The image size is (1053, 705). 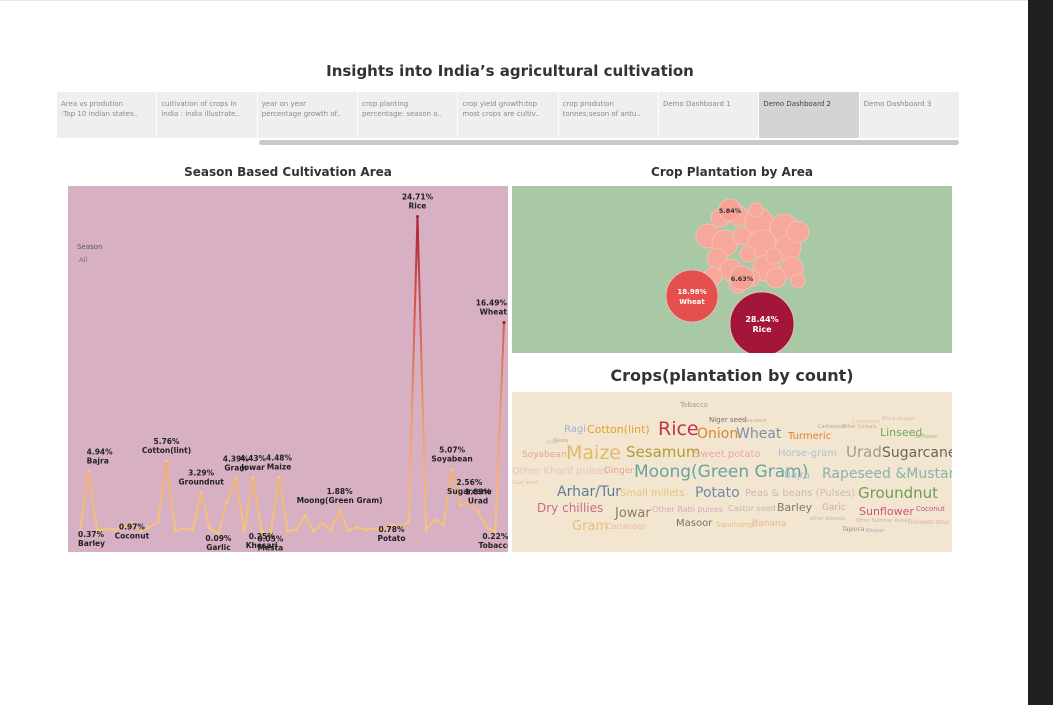 I want to click on word-cloud-word: Turmeric, so click(x=810, y=436).